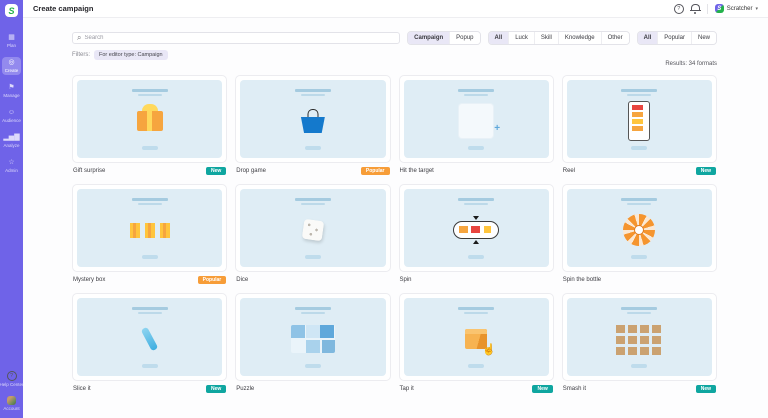 The width and height of the screenshot is (768, 418). I want to click on bottle-illustration, so click(639, 230).